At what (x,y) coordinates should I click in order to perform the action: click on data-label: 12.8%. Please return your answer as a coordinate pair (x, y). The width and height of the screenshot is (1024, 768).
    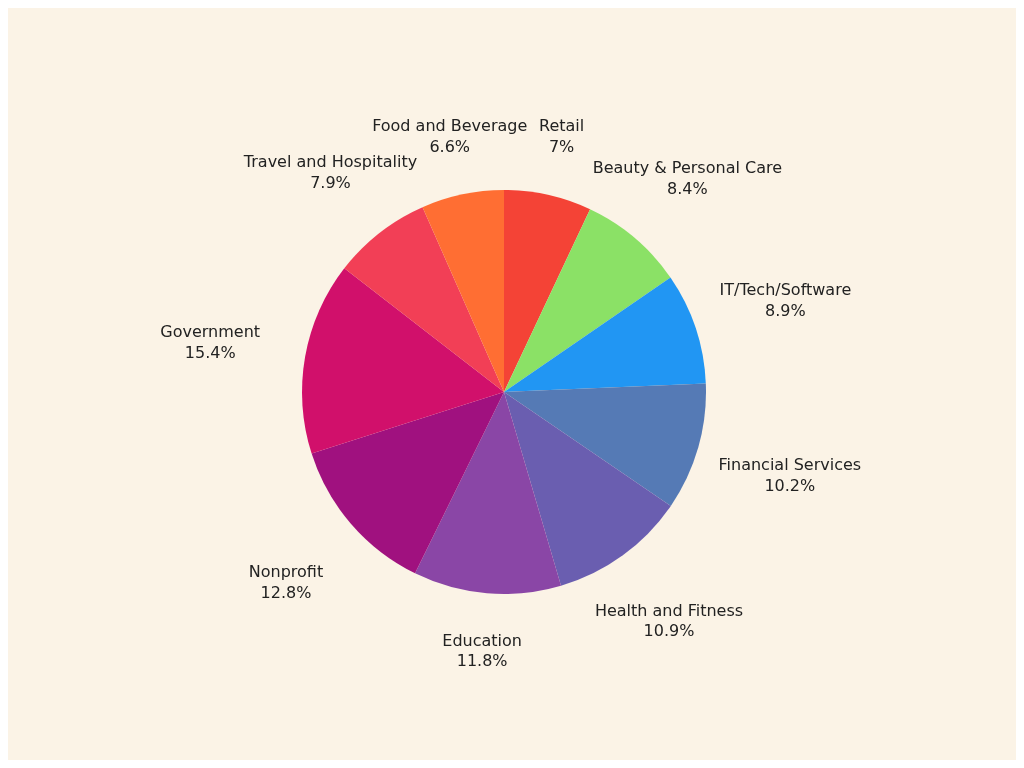
    Looking at the image, I should click on (286, 592).